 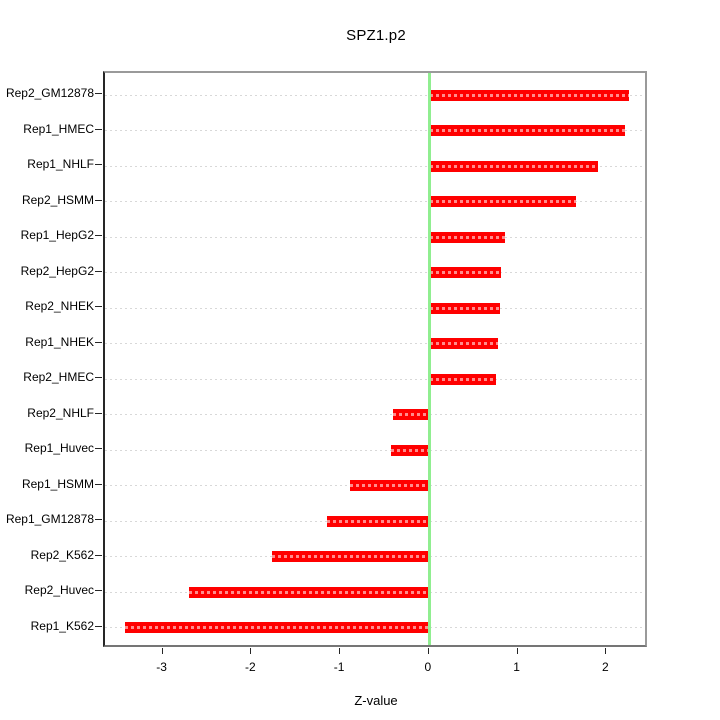 What do you see at coordinates (428, 667) in the screenshot?
I see `x-tick-label: 0` at bounding box center [428, 667].